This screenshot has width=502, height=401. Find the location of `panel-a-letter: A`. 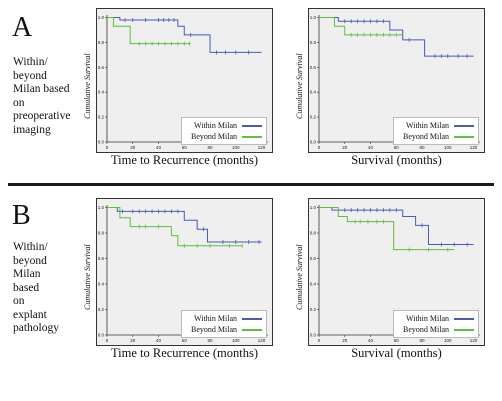

panel-a-letter: A is located at coordinates (22, 27).